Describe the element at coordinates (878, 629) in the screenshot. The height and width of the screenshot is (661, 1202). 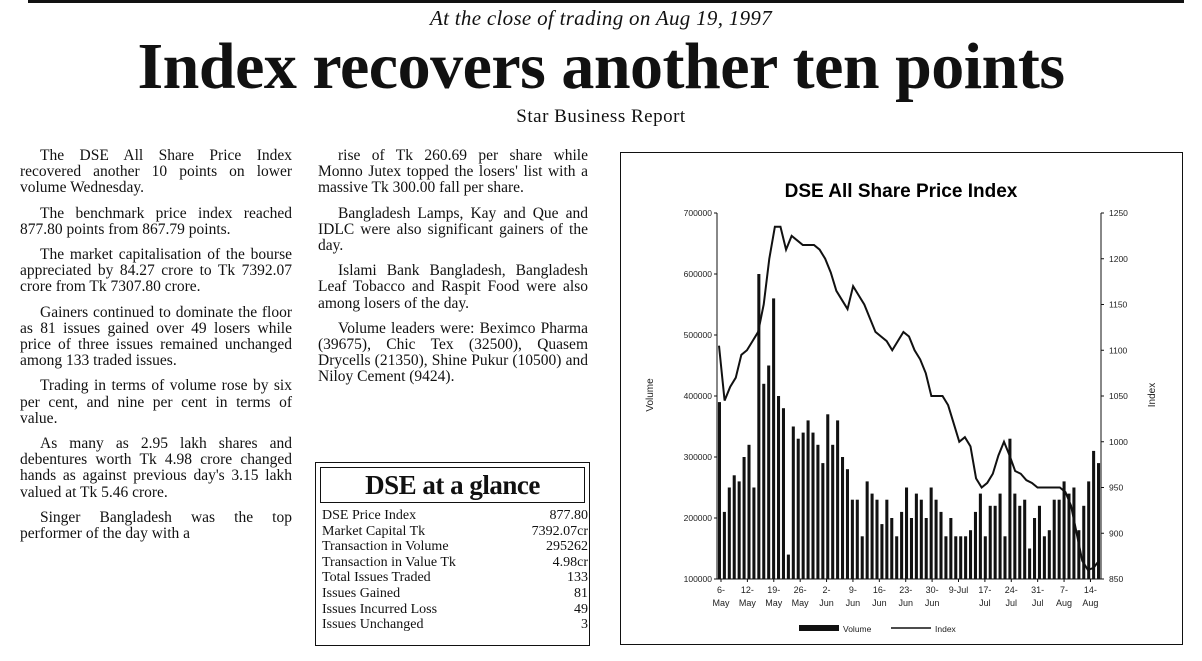
I see `chart-legend: Volume Index` at that location.